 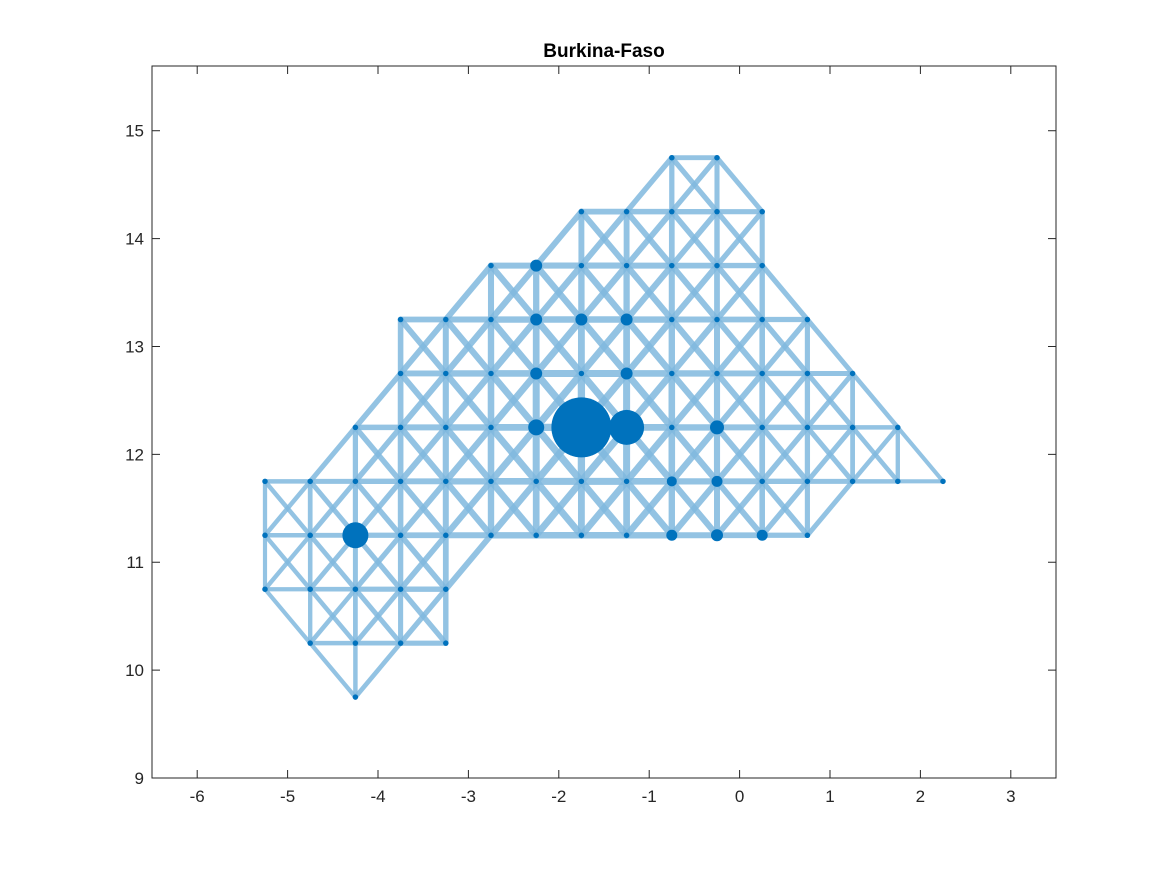 What do you see at coordinates (287, 796) in the screenshot?
I see `x-tick-label: -5` at bounding box center [287, 796].